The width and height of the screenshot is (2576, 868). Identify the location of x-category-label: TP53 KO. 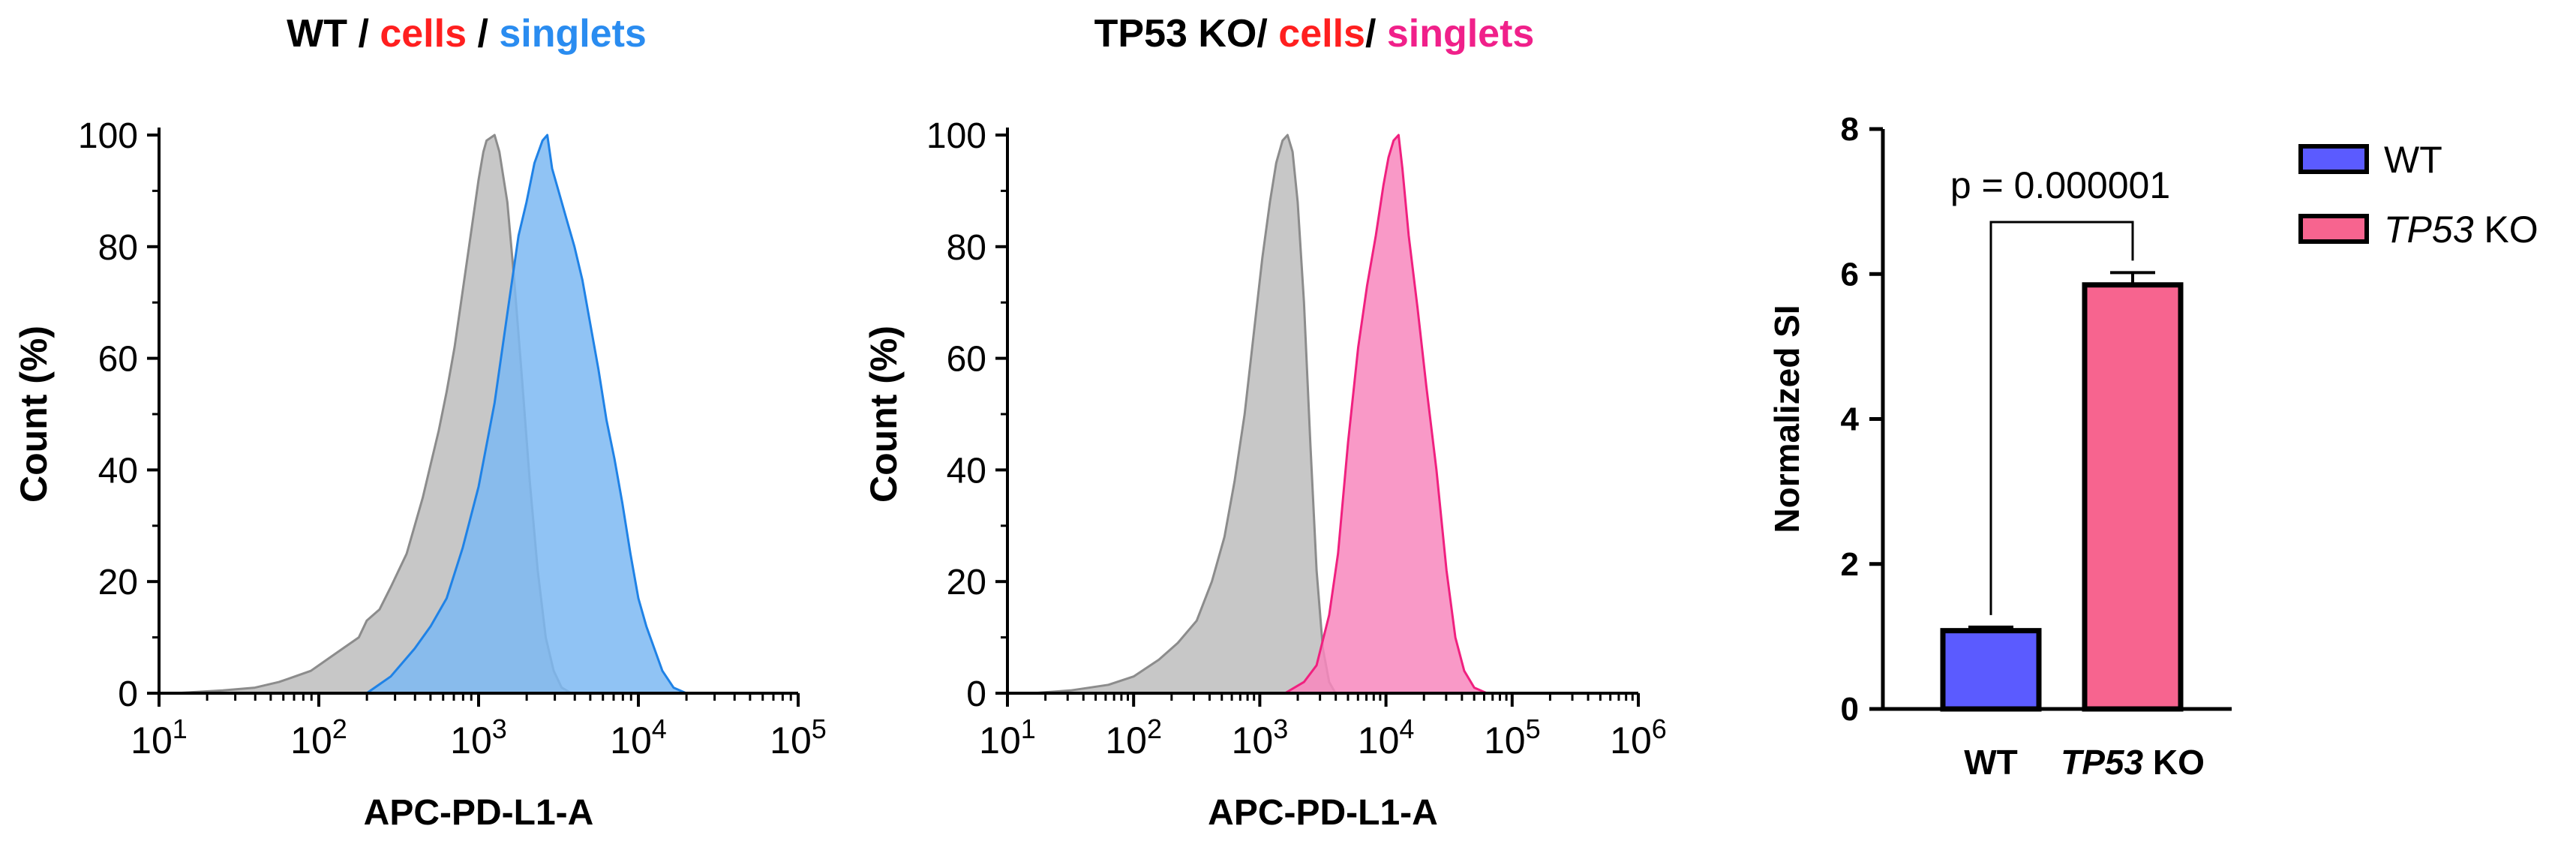
(2133, 763).